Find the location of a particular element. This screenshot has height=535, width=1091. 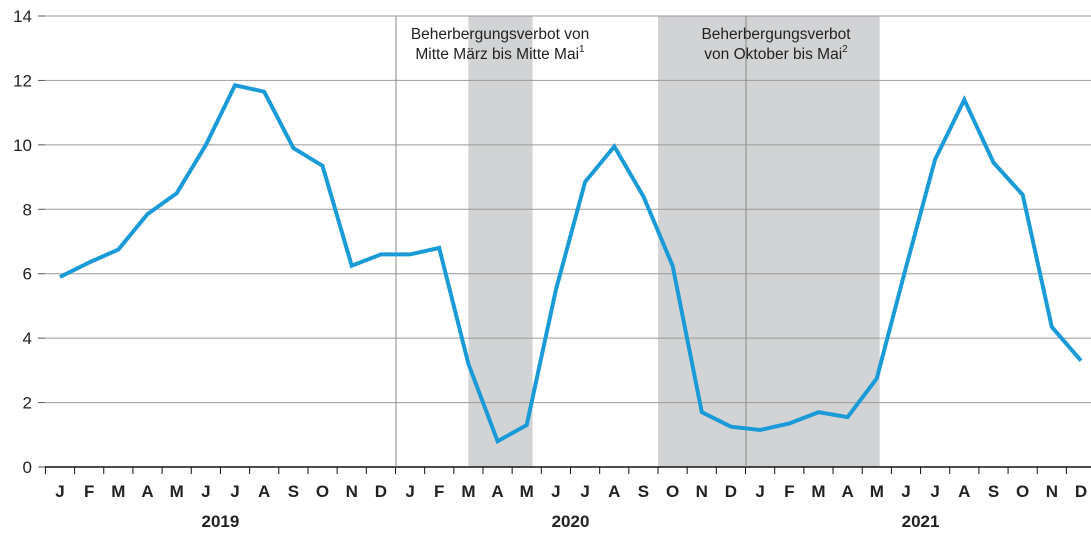

y-tick-label: 10 is located at coordinates (22, 145).